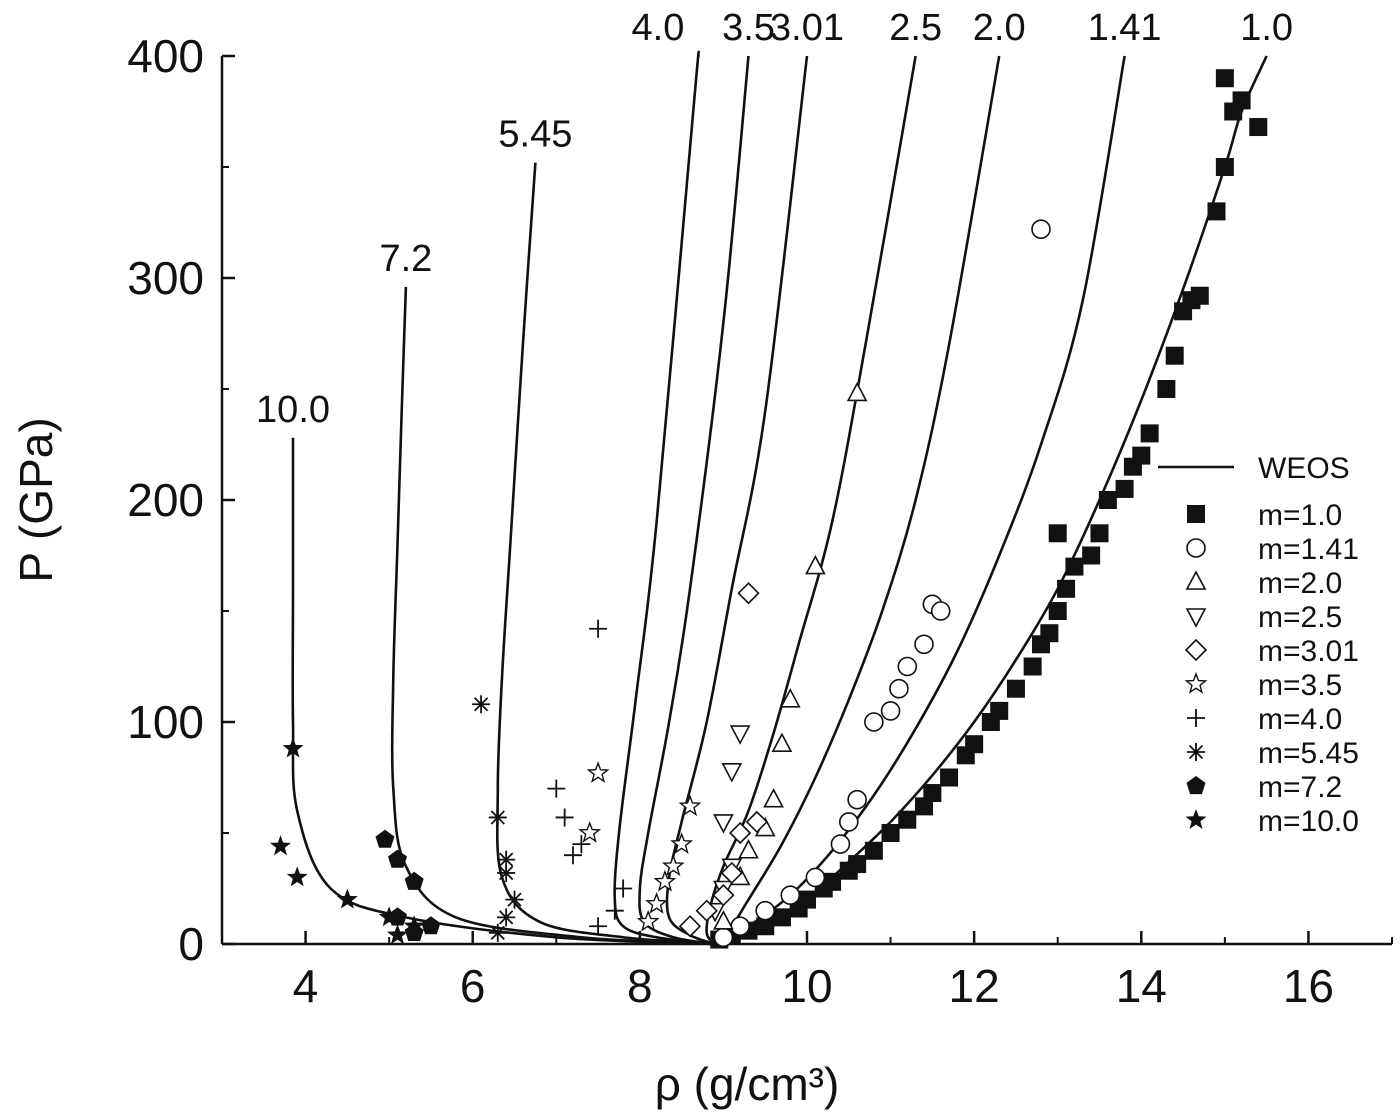  I want to click on legend-label: m=1.0, so click(1300, 515).